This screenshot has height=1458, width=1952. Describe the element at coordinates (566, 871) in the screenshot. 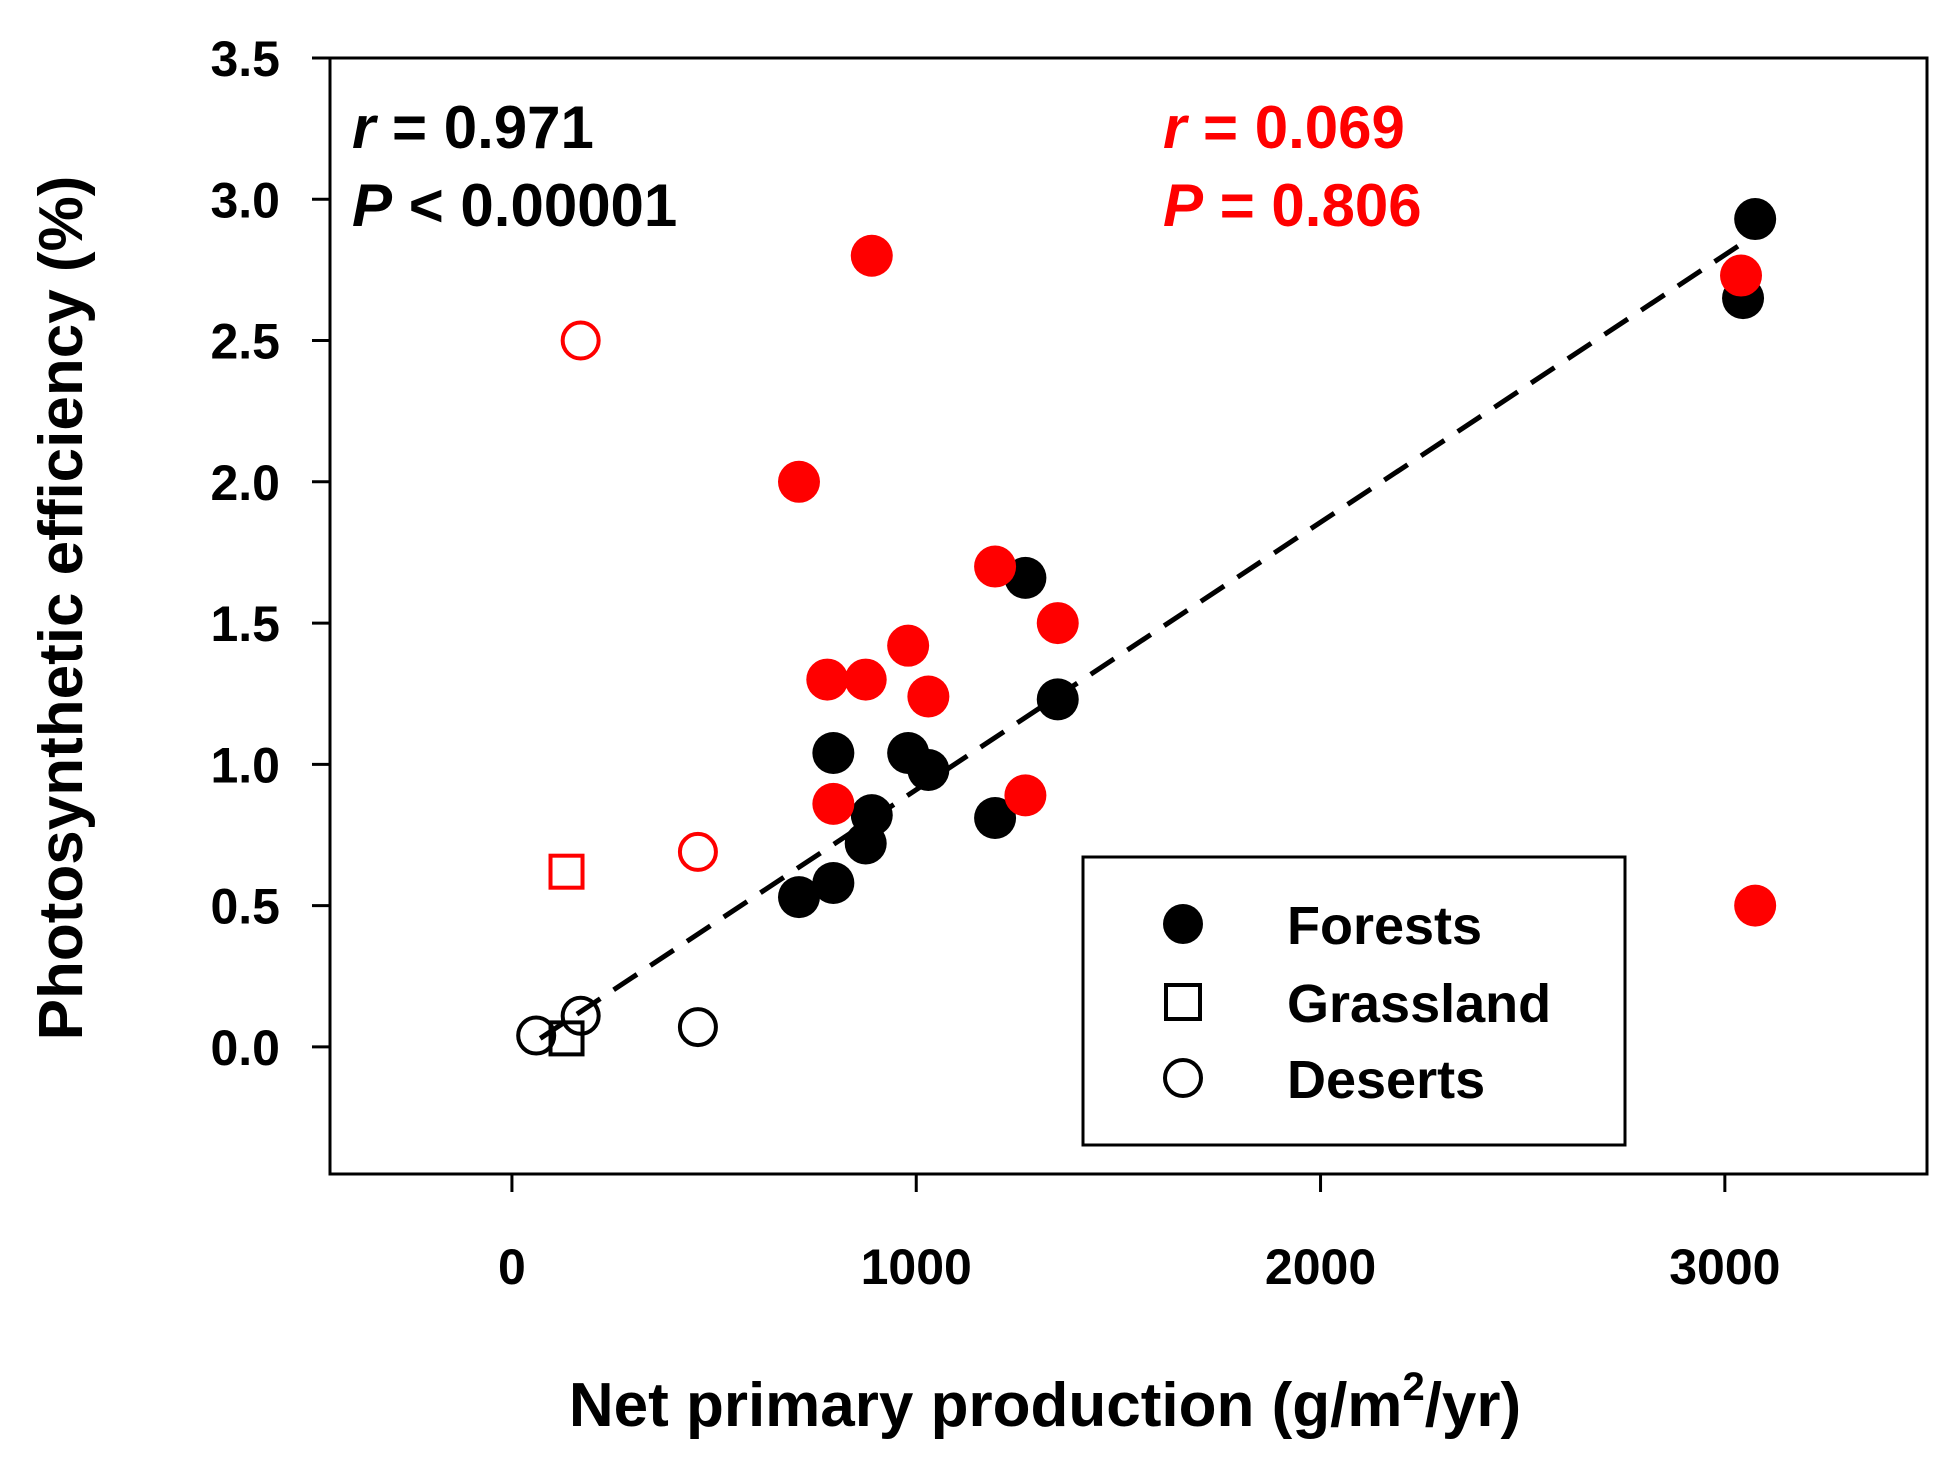

I see `point-grassland-red` at that location.